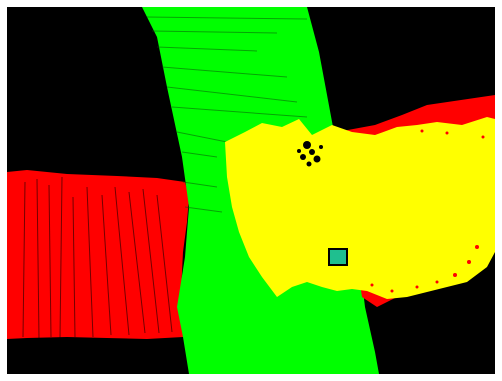  Describe the element at coordinates (97, 258) in the screenshot. I see `left-red-texture` at that location.